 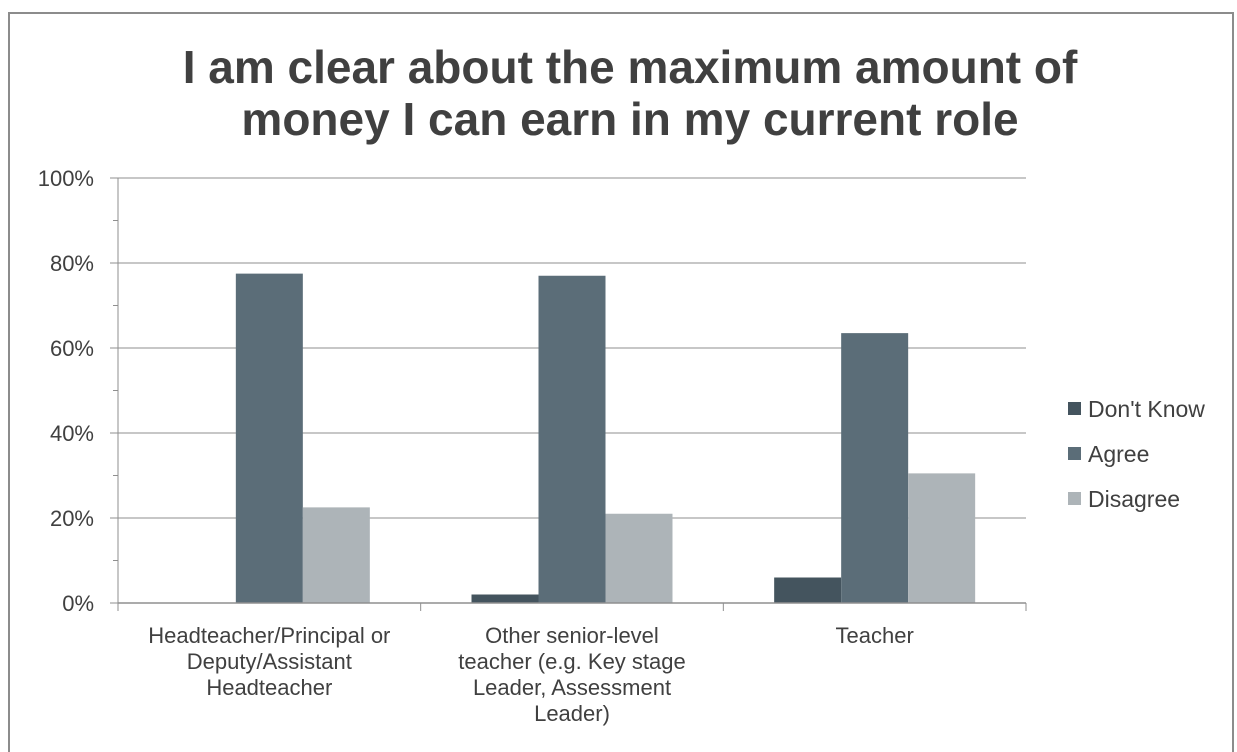 What do you see at coordinates (269, 635) in the screenshot?
I see `x-category-label-line: Headteacher/Principal or` at bounding box center [269, 635].